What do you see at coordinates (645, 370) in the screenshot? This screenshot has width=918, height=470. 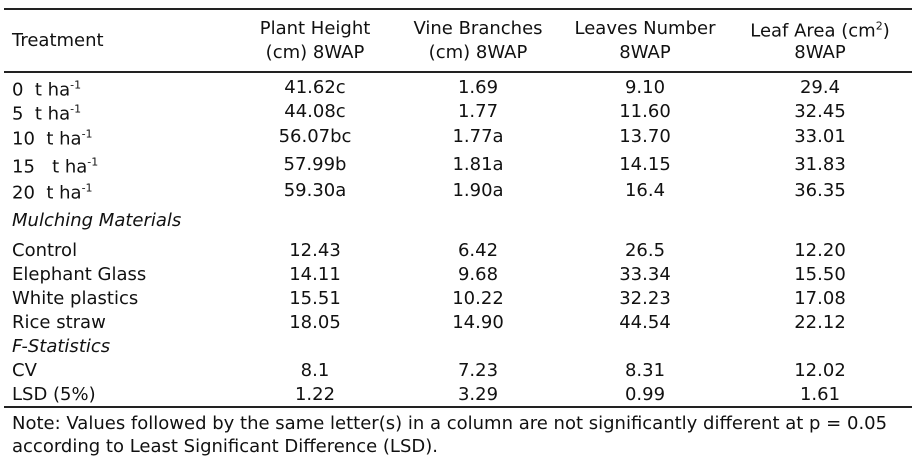 I see `cell-value: 8.31` at bounding box center [645, 370].